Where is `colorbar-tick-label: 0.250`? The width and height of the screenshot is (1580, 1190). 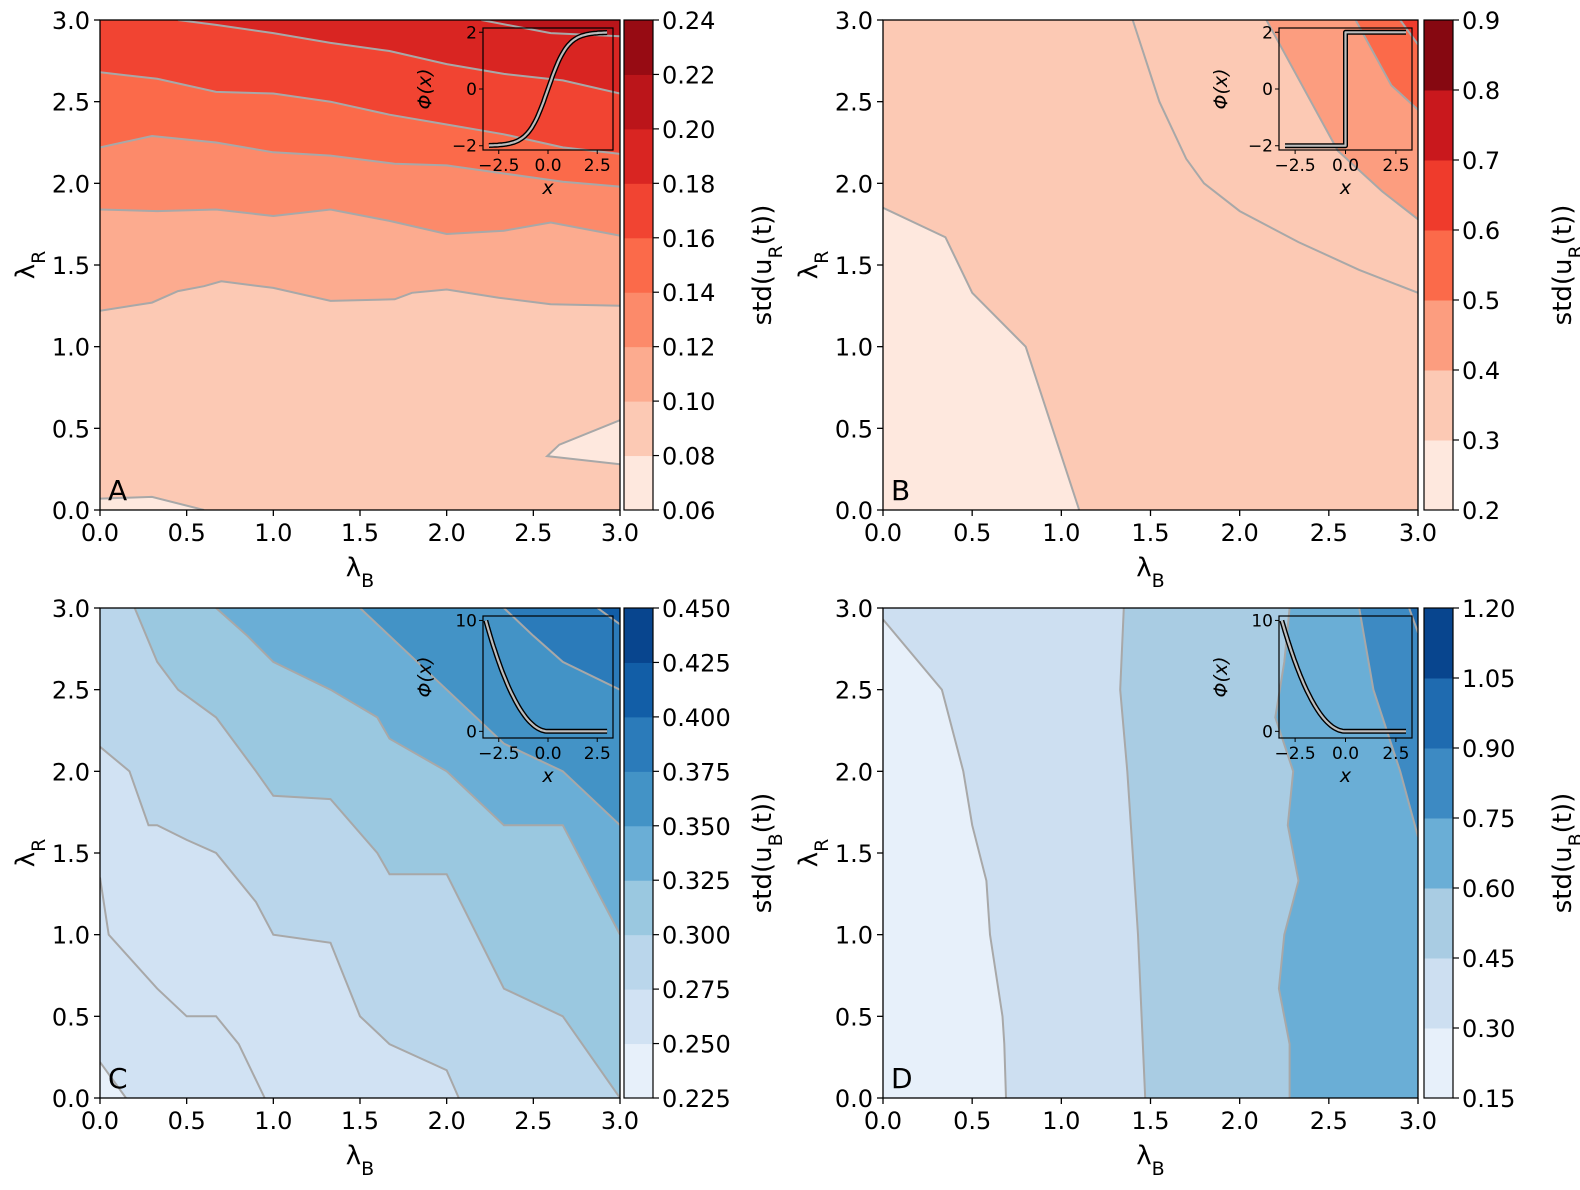
colorbar-tick-label: 0.250 is located at coordinates (696, 1045).